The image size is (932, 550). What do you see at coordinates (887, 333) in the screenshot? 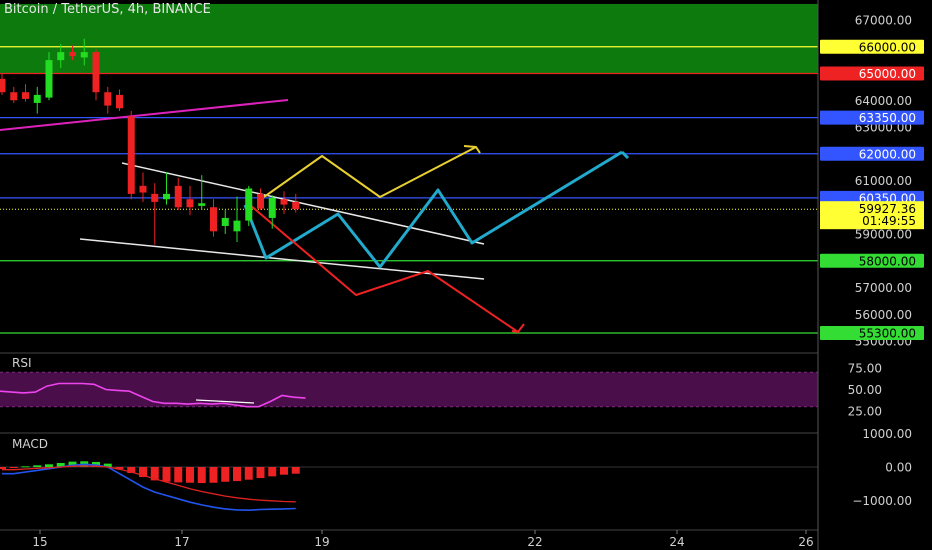
I see `level-tag-label-6: 55300.00` at bounding box center [887, 333].